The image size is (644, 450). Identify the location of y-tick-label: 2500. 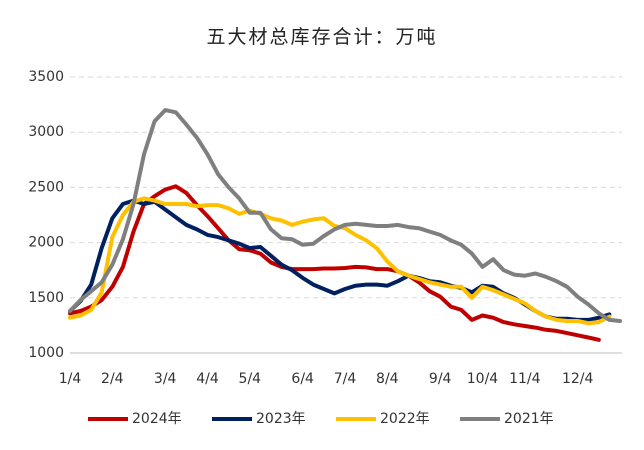
(46, 187).